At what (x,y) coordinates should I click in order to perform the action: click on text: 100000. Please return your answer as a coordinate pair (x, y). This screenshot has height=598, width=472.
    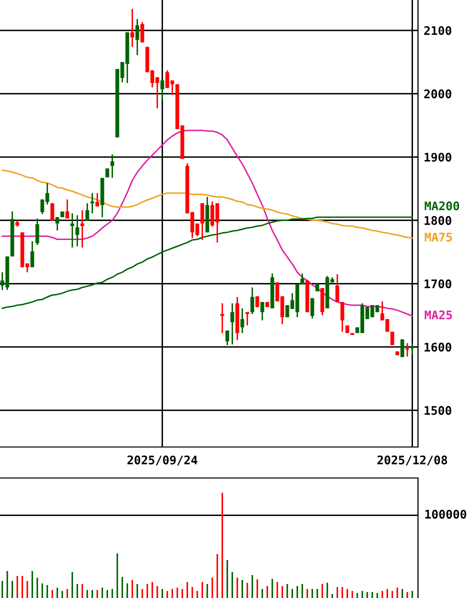
    Looking at the image, I should click on (445, 514).